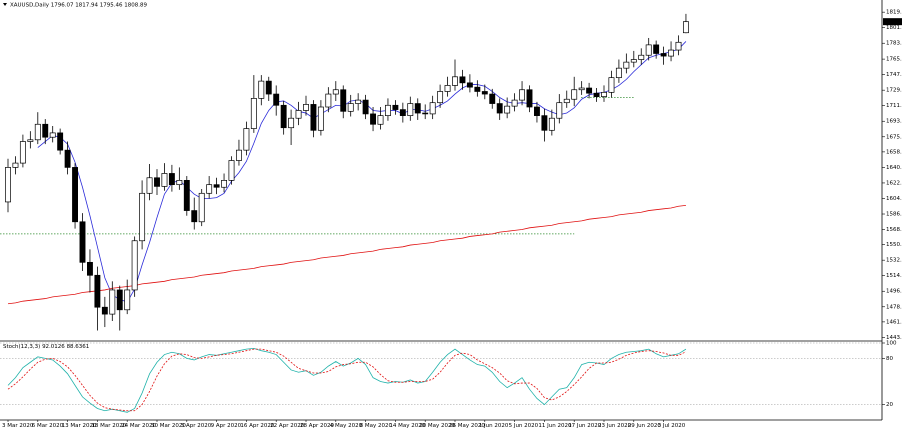 This screenshot has height=430, width=902. What do you see at coordinates (894, 183) in the screenshot?
I see `y-tick-label: 1622.0` at bounding box center [894, 183].